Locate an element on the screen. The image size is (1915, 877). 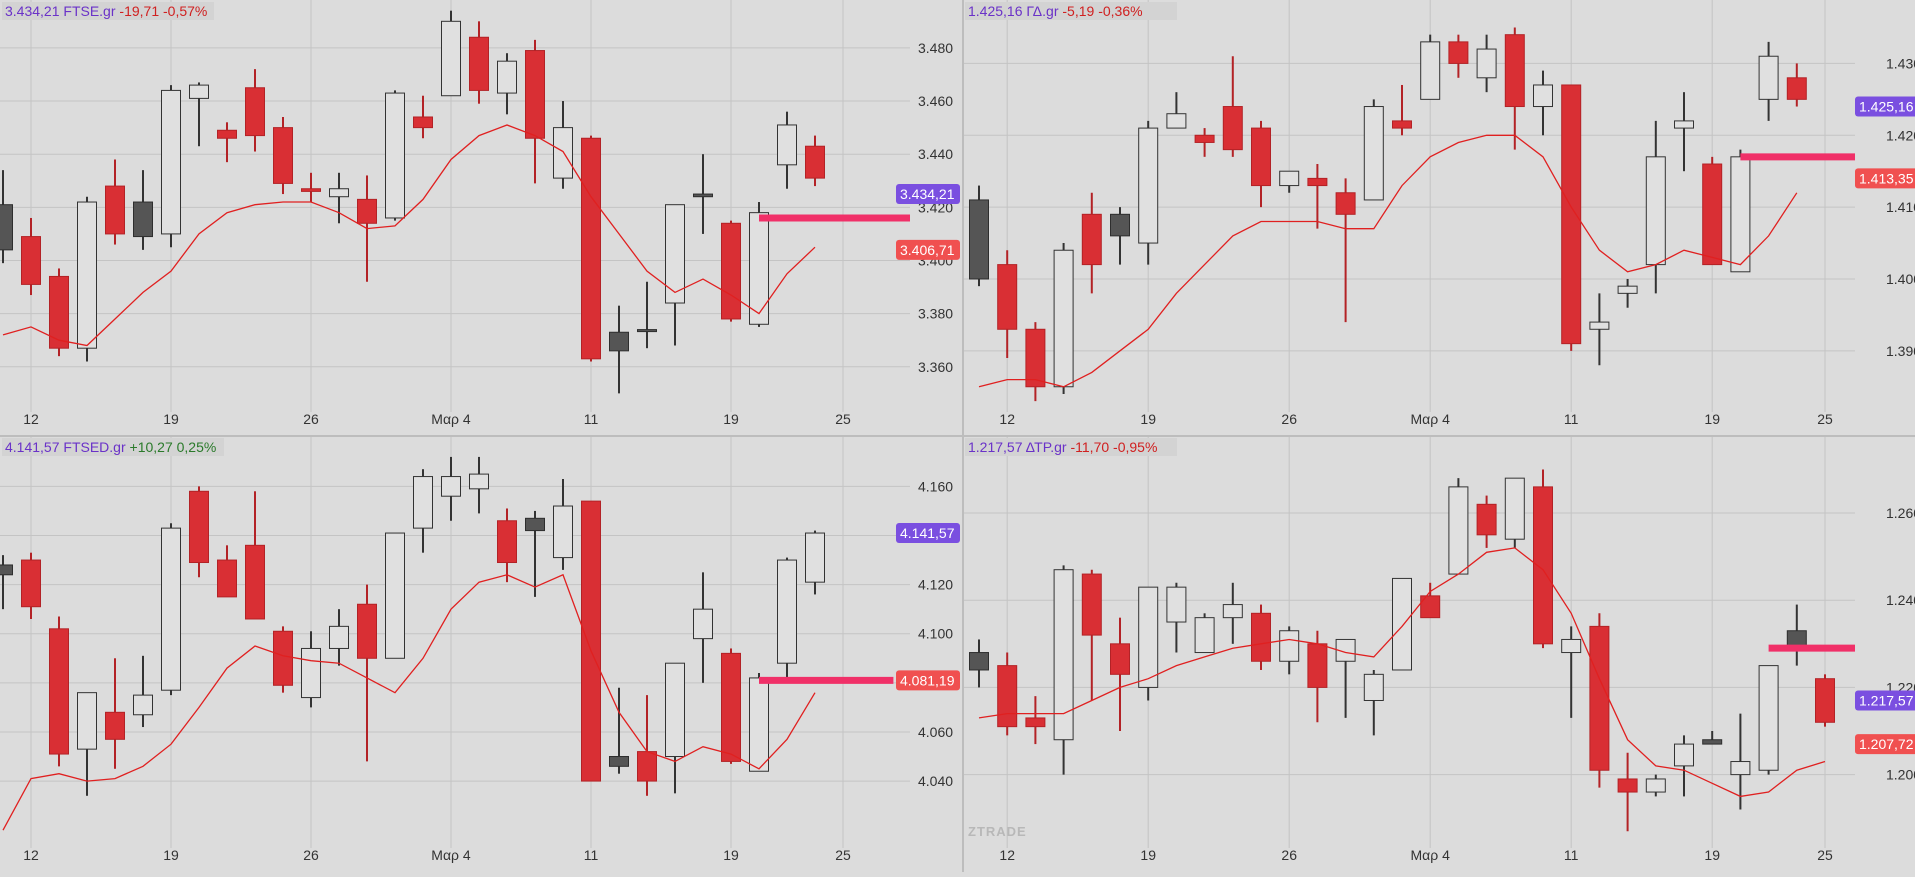
x-tick-label: Μαρ 4 is located at coordinates (1430, 419).